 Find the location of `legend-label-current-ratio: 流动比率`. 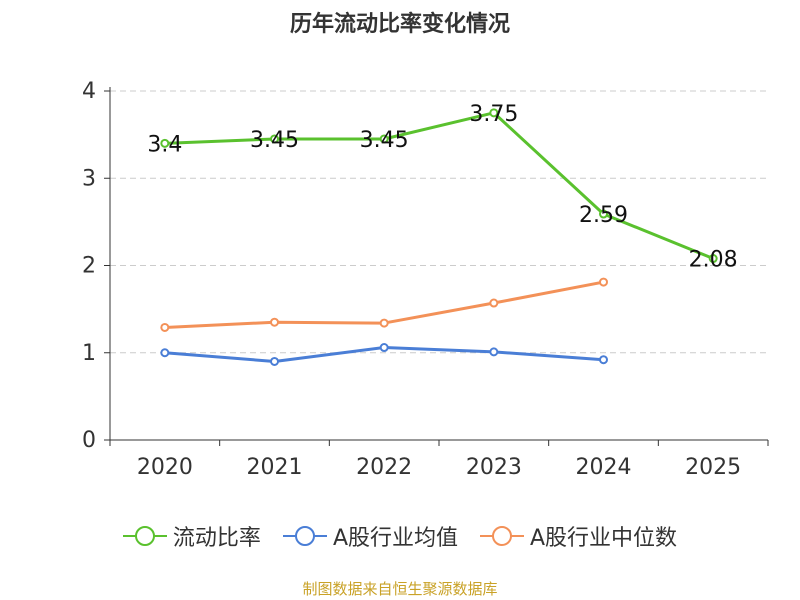

legend-label-current-ratio: 流动比率 is located at coordinates (216, 538).